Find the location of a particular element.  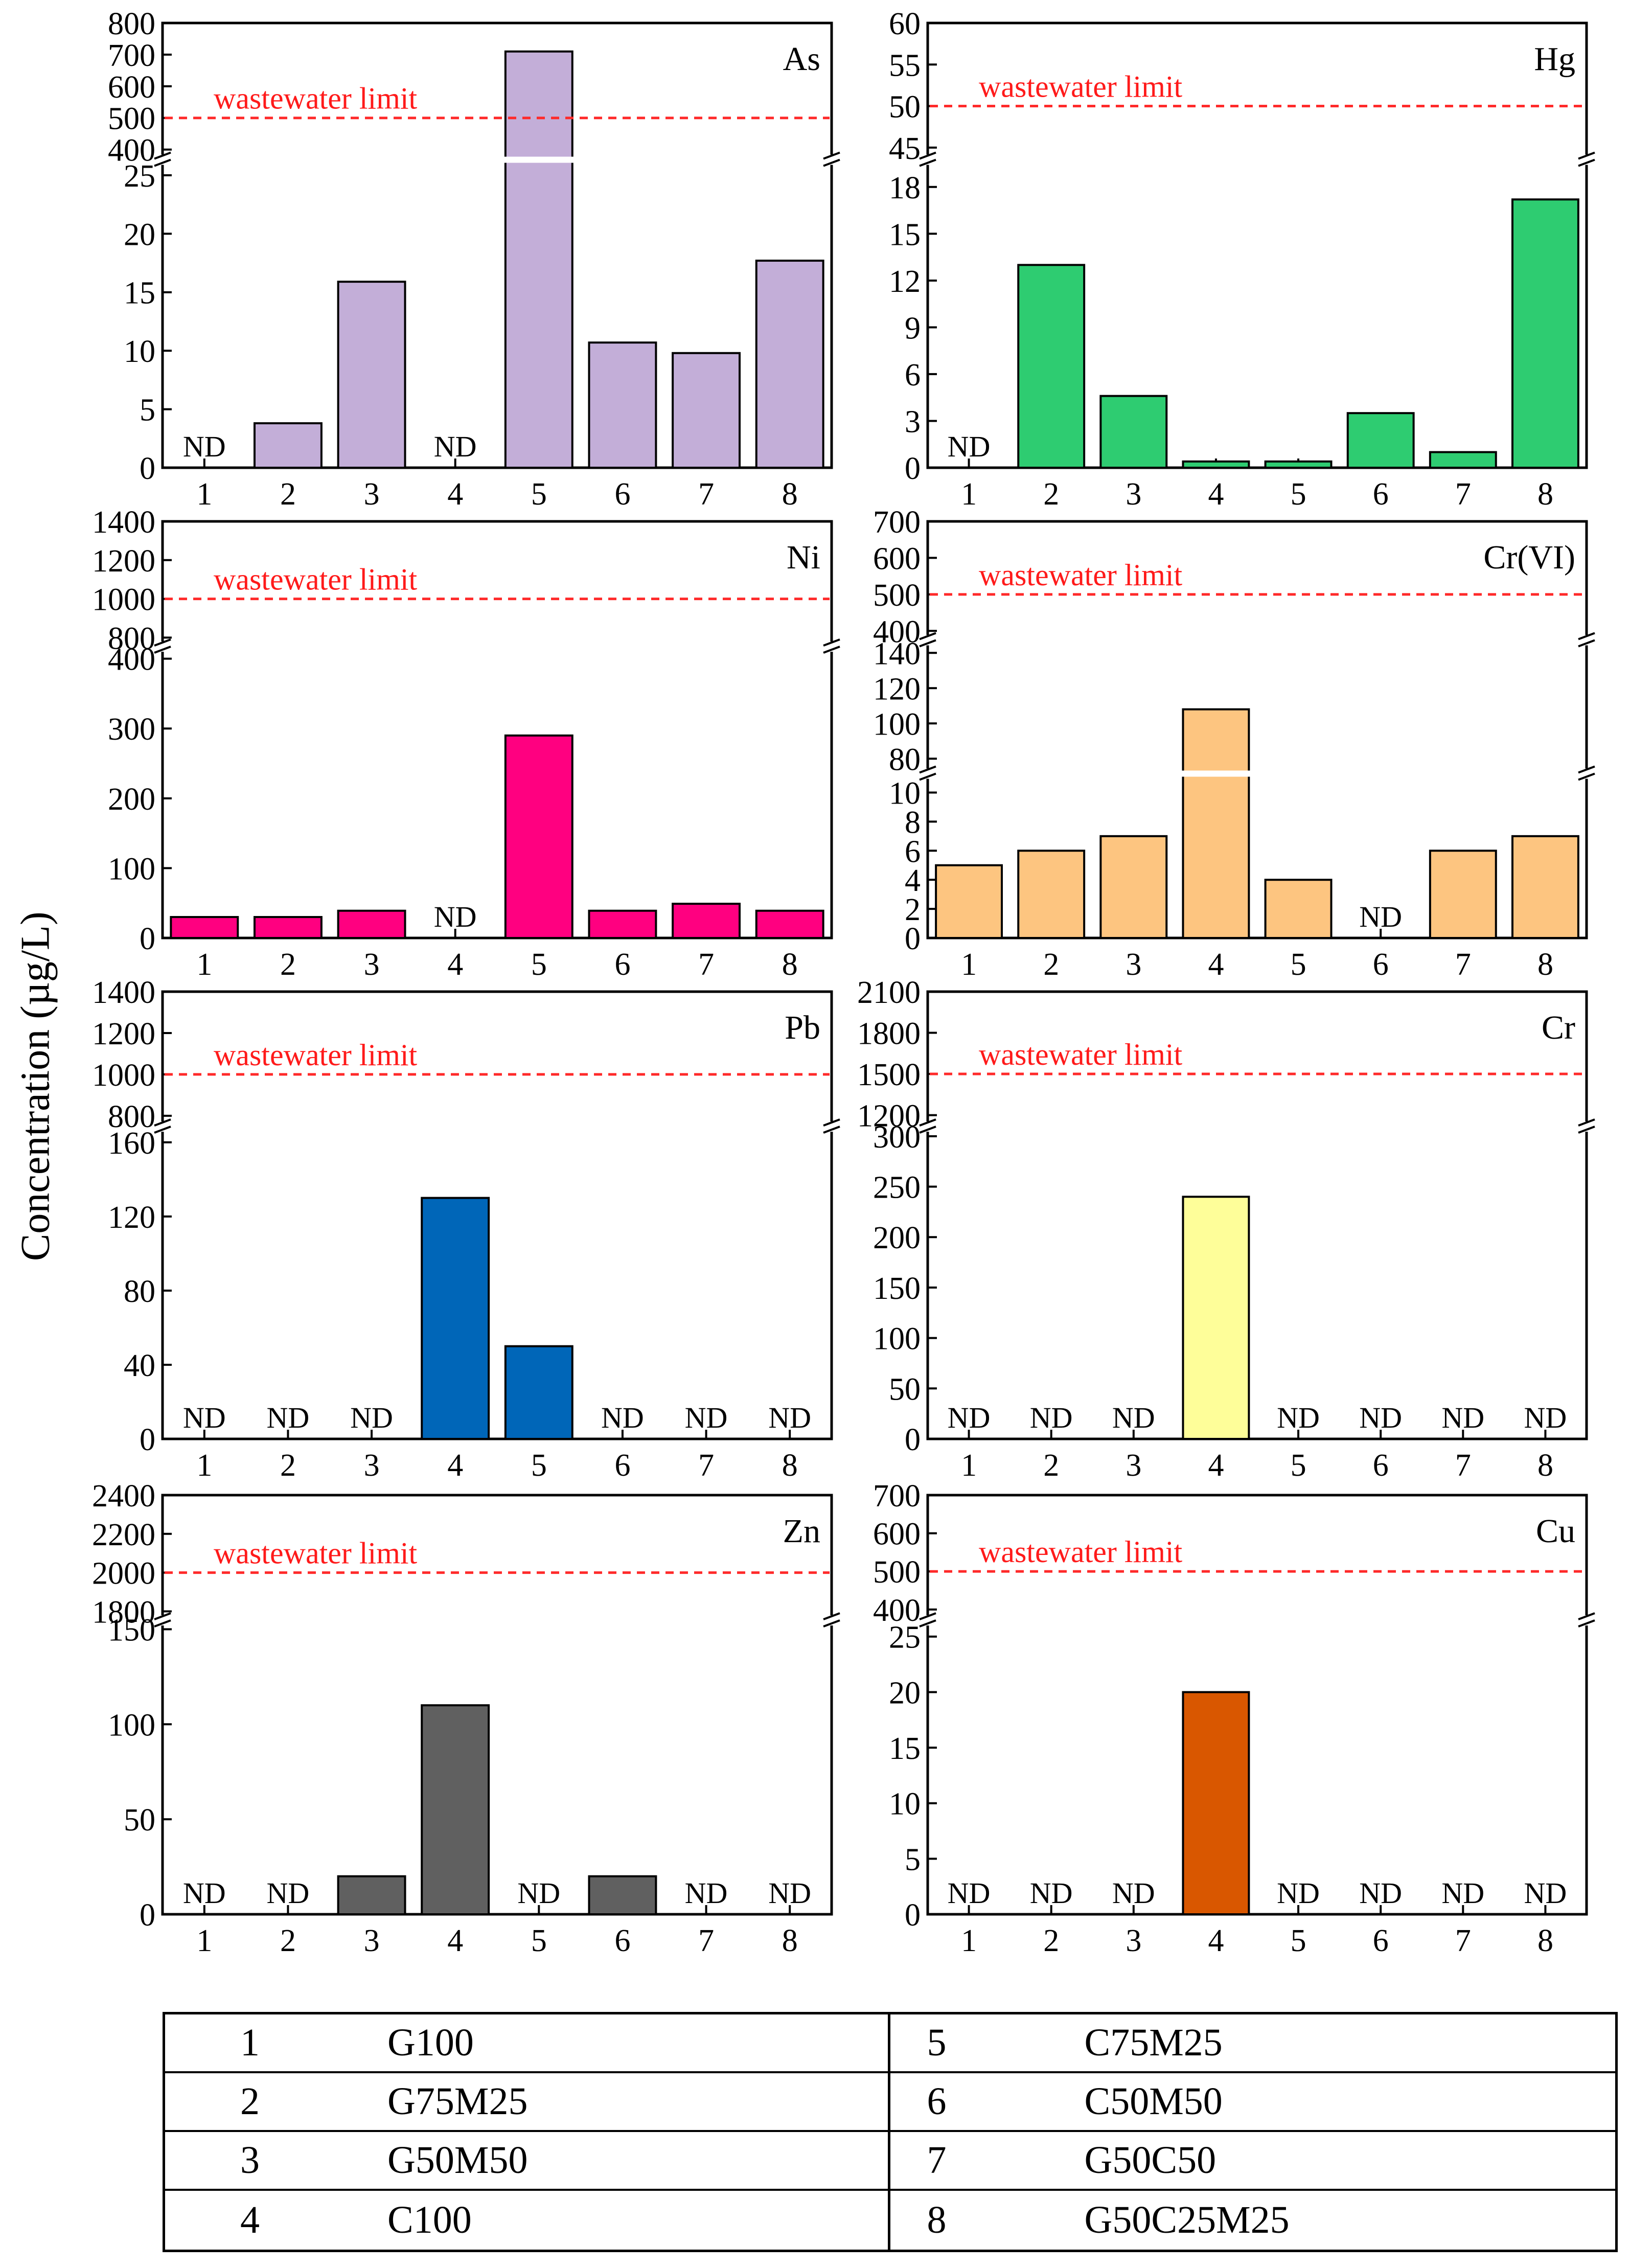

bar-break is located at coordinates (539, 159).